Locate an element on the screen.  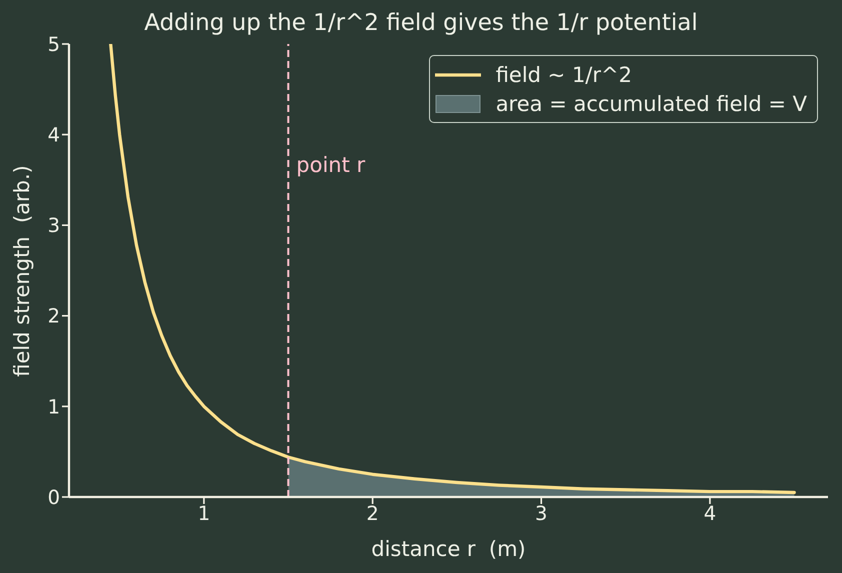
x-tick-label: 2 is located at coordinates (372, 513).